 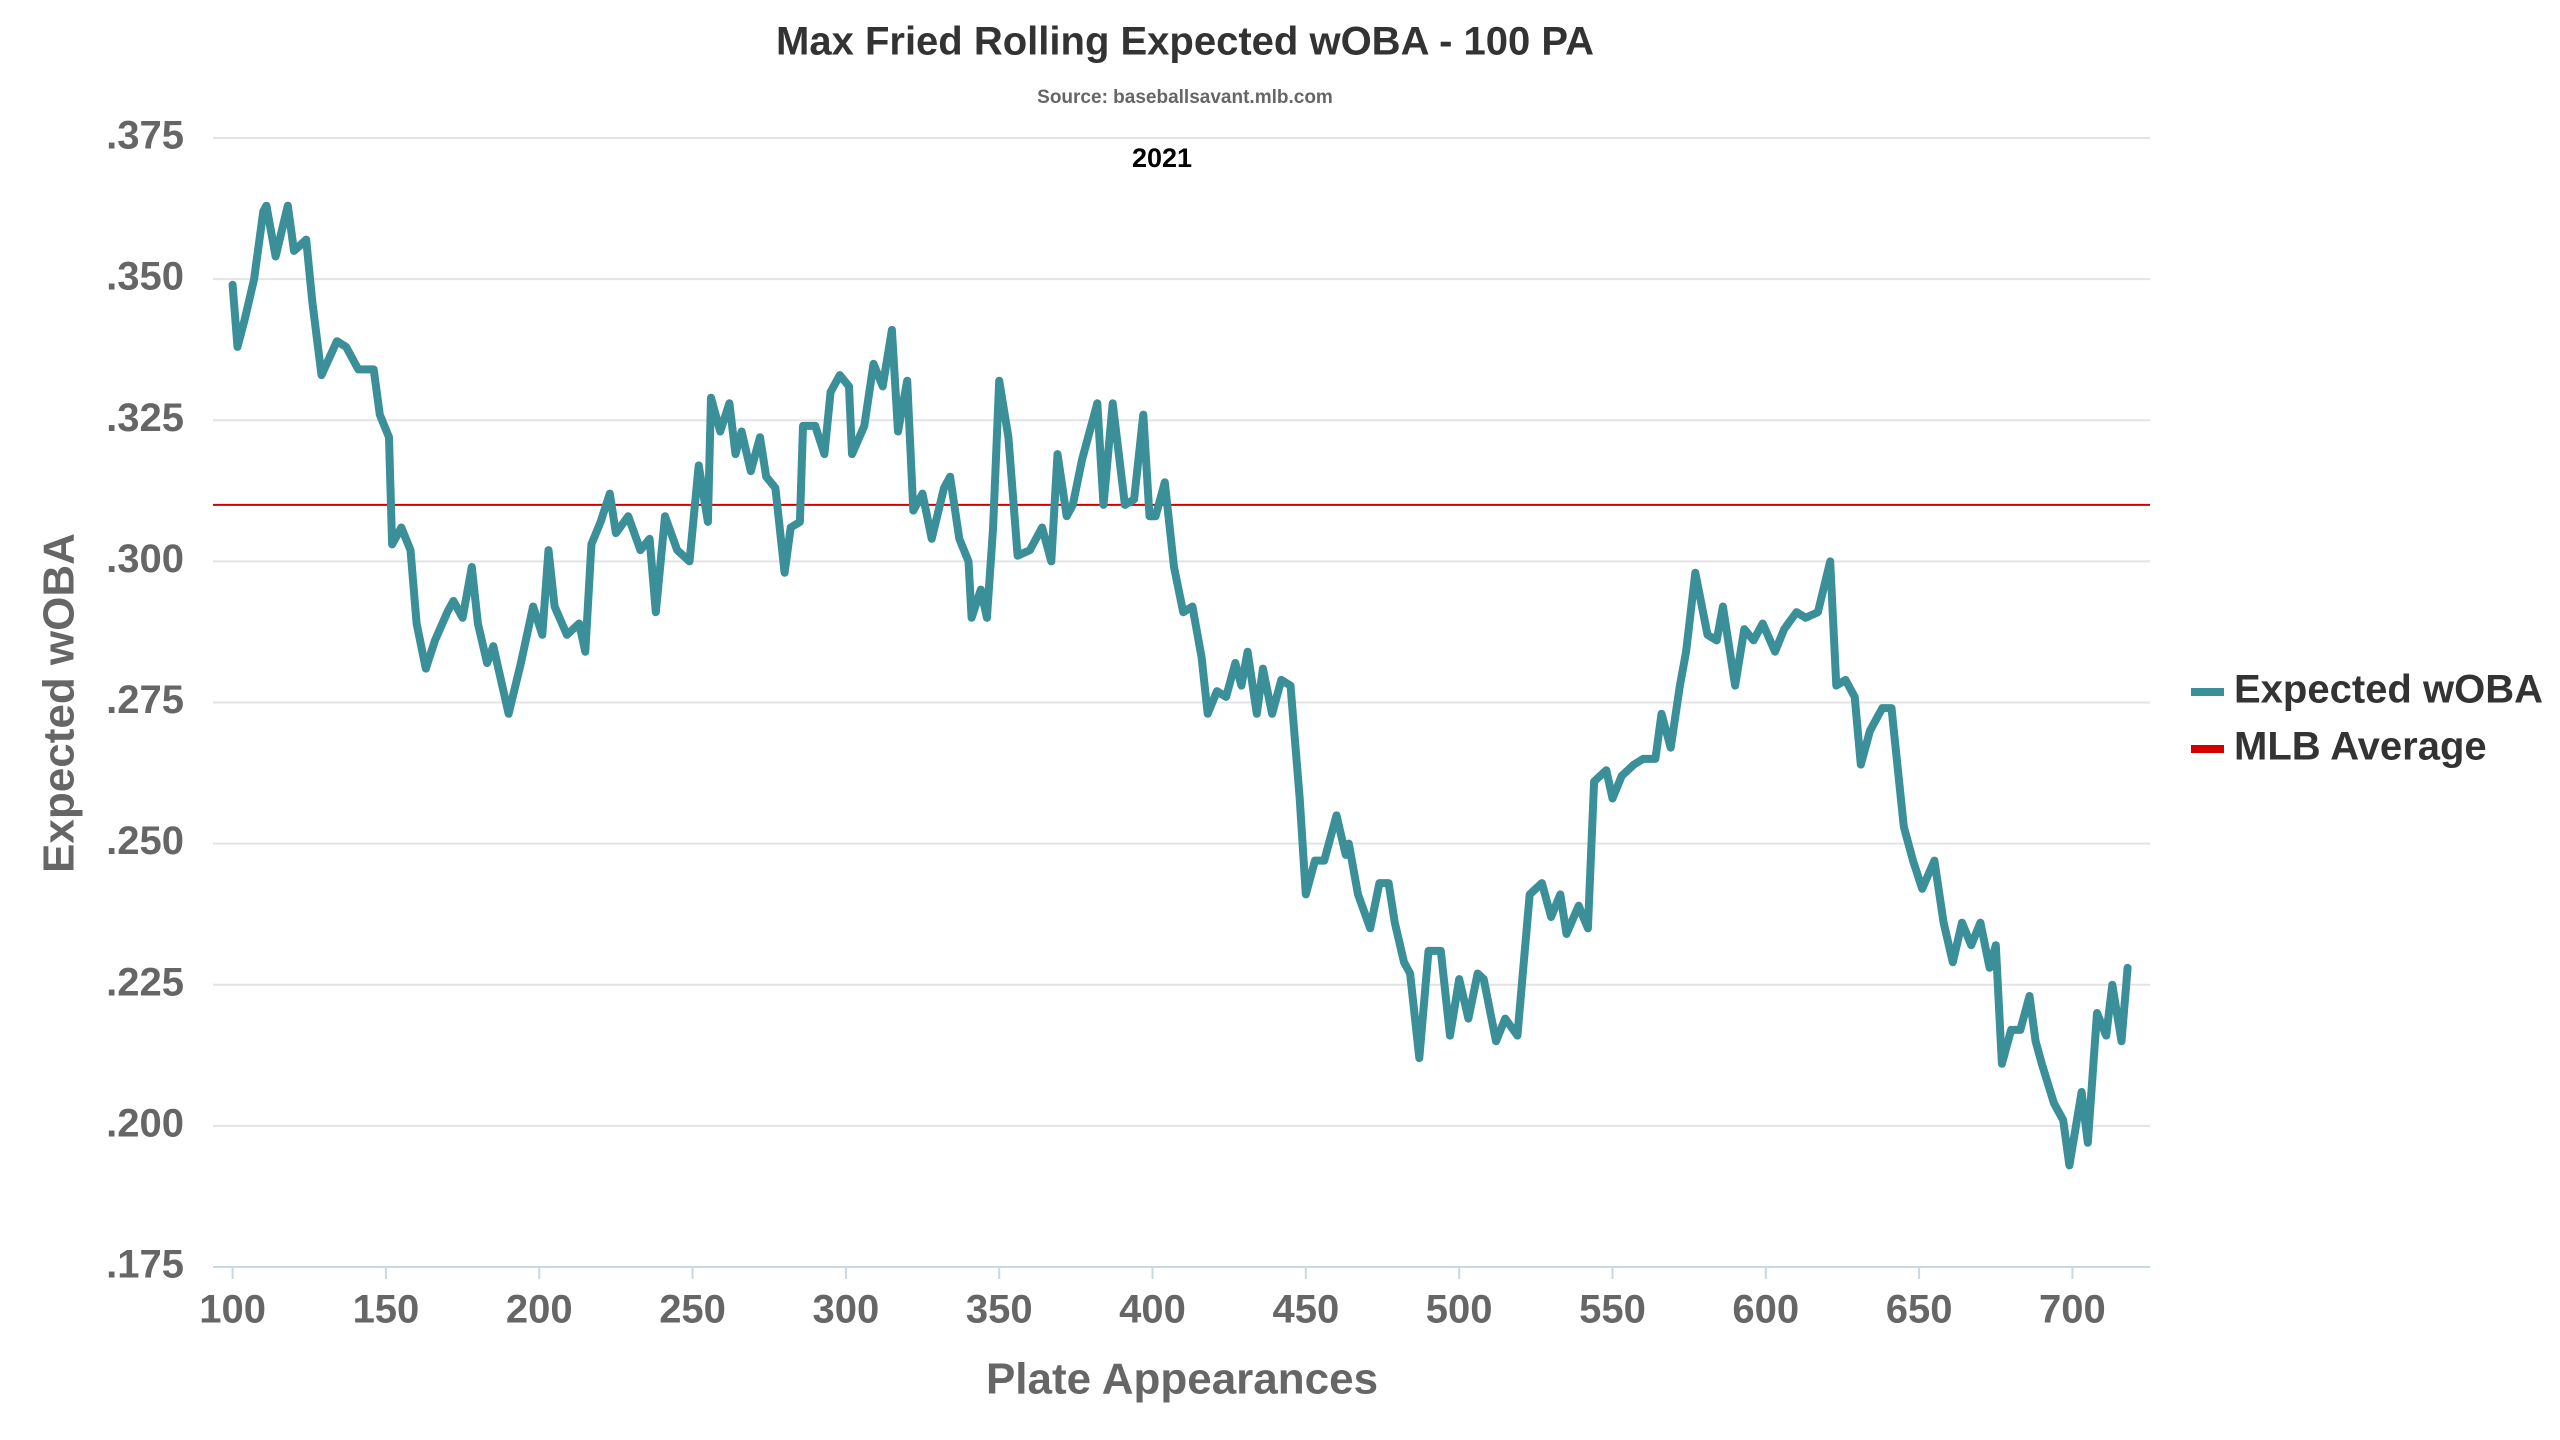 What do you see at coordinates (1305, 1310) in the screenshot?
I see `x-tick-label: 450` at bounding box center [1305, 1310].